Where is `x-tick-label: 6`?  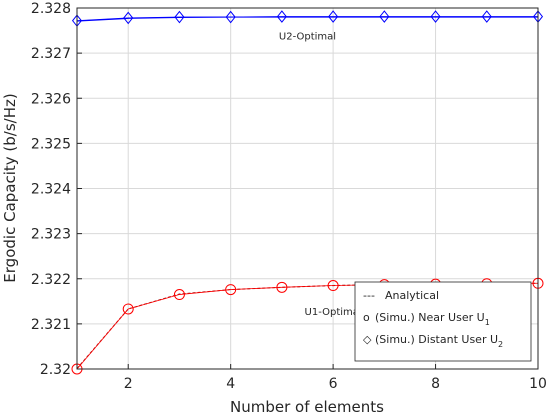 x-tick-label: 6 is located at coordinates (333, 384).